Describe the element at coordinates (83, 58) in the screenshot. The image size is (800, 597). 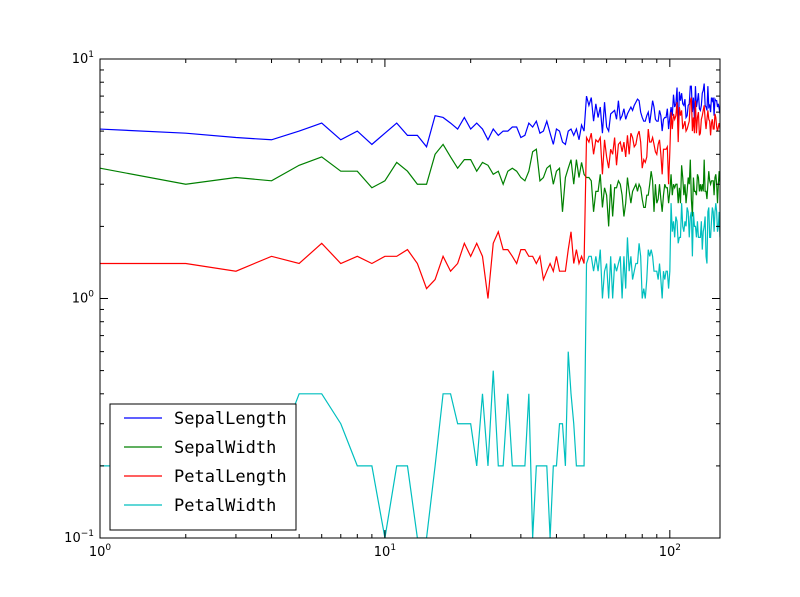
I see `y-tick-label: 10¹` at that location.